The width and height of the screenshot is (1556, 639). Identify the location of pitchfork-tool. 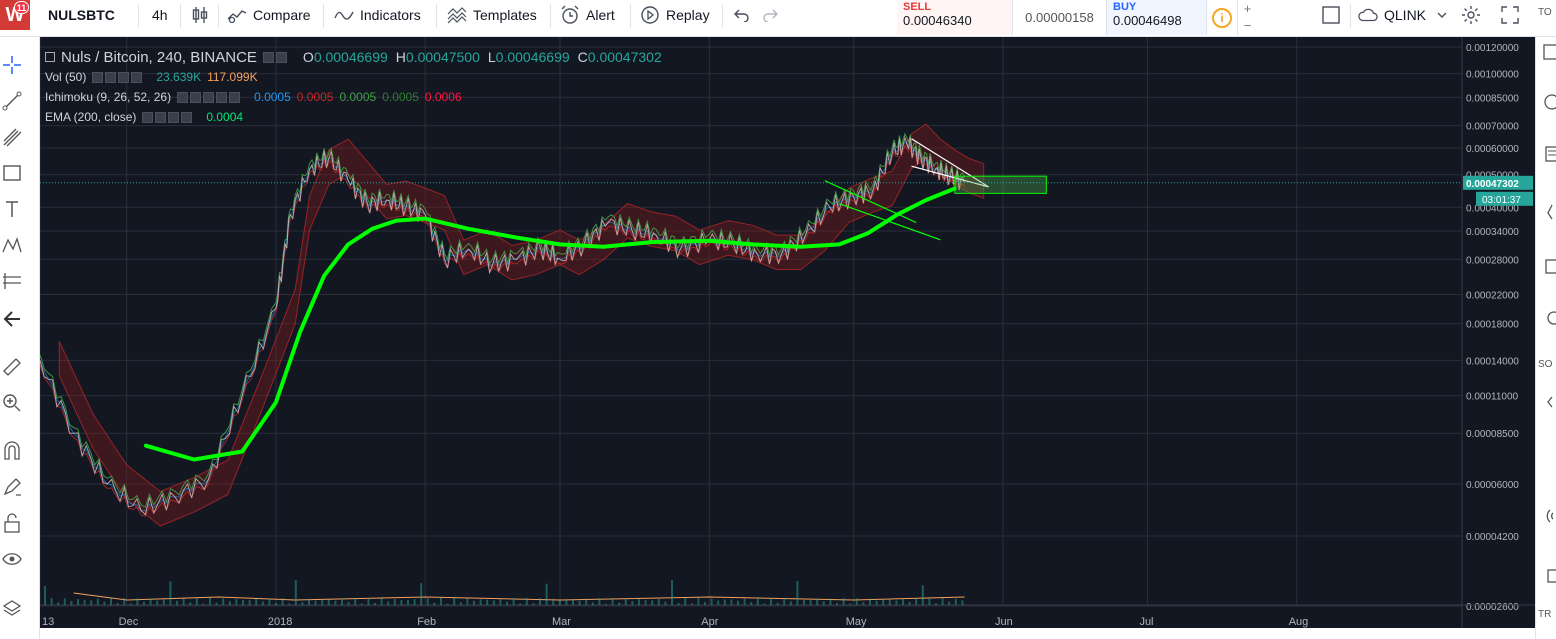
(12, 137).